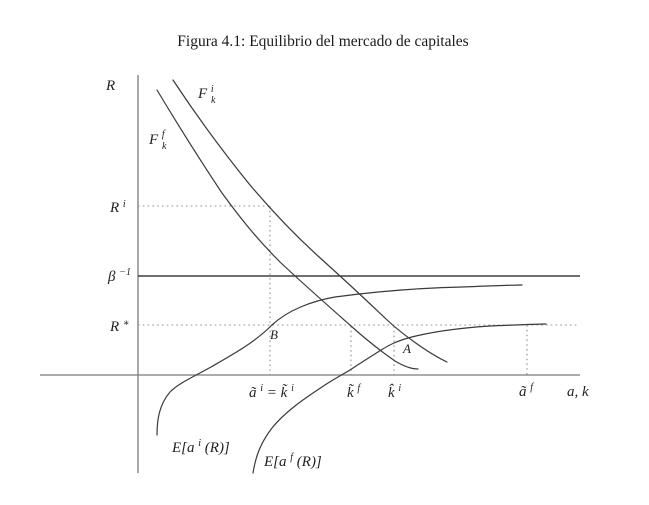 The image size is (649, 505). Describe the element at coordinates (217, 448) in the screenshot. I see `e-a-i-post: (R)]` at that location.